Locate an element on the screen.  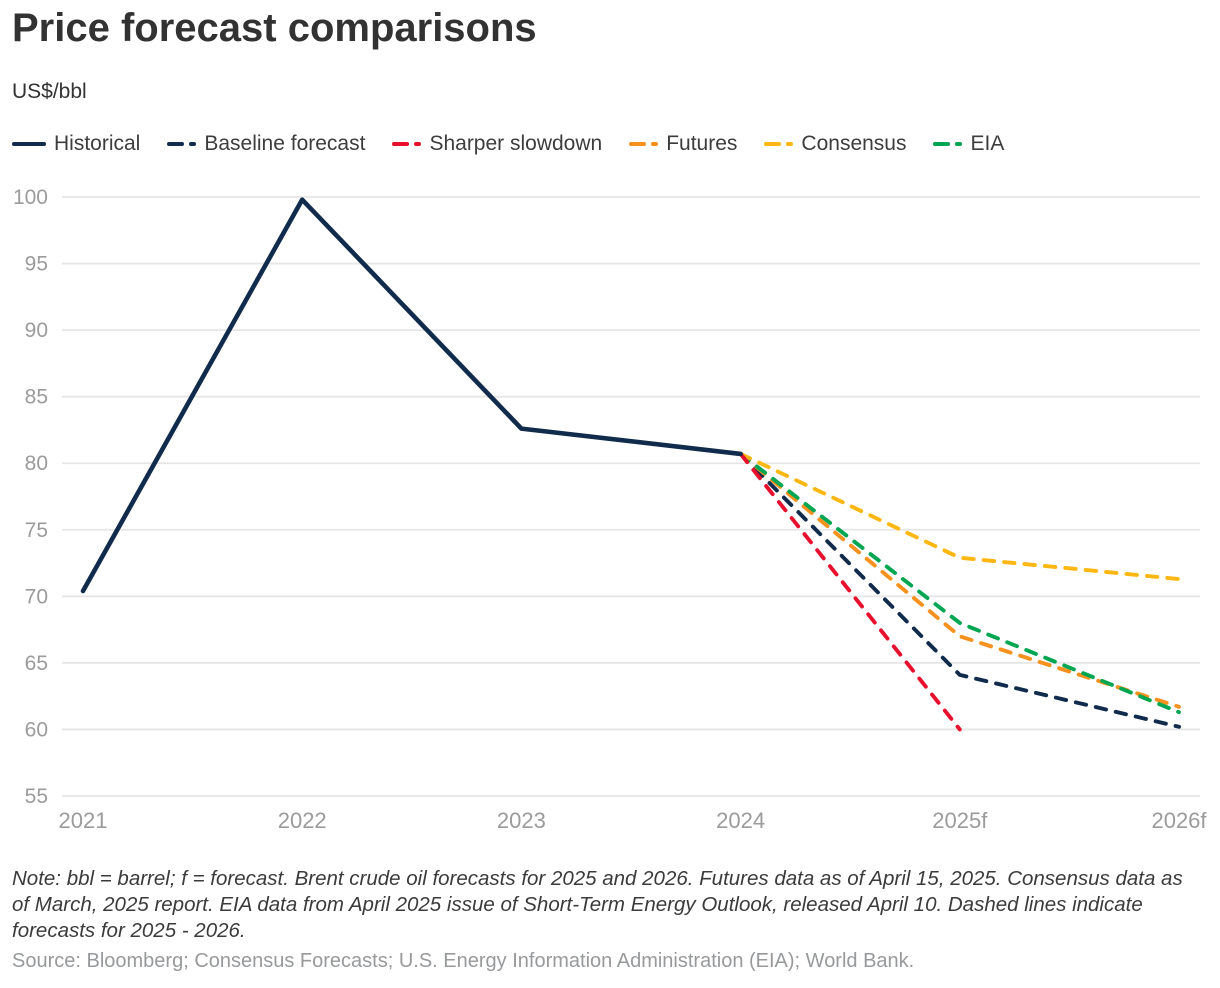
legend-label: Consensus is located at coordinates (854, 143).